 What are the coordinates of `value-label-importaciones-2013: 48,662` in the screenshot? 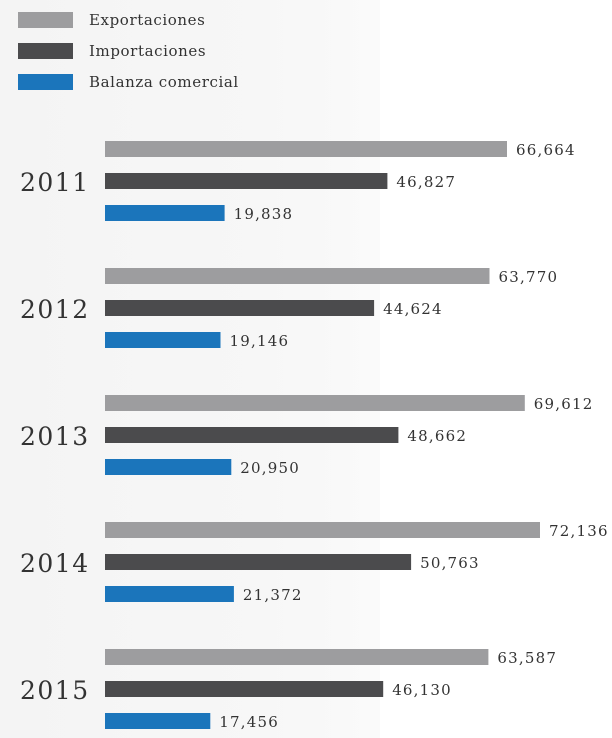 It's located at (437, 436).